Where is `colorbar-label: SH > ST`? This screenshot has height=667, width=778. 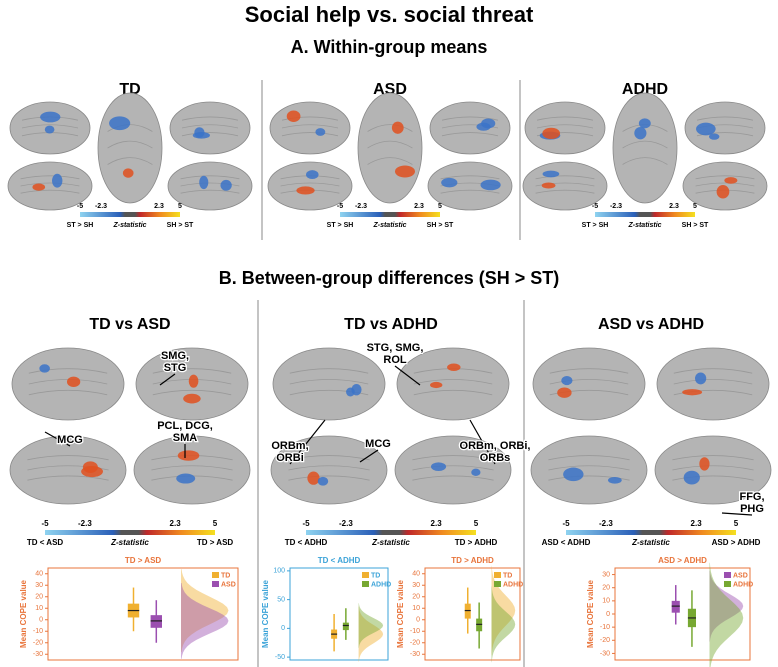 colorbar-label: SH > ST is located at coordinates (440, 225).